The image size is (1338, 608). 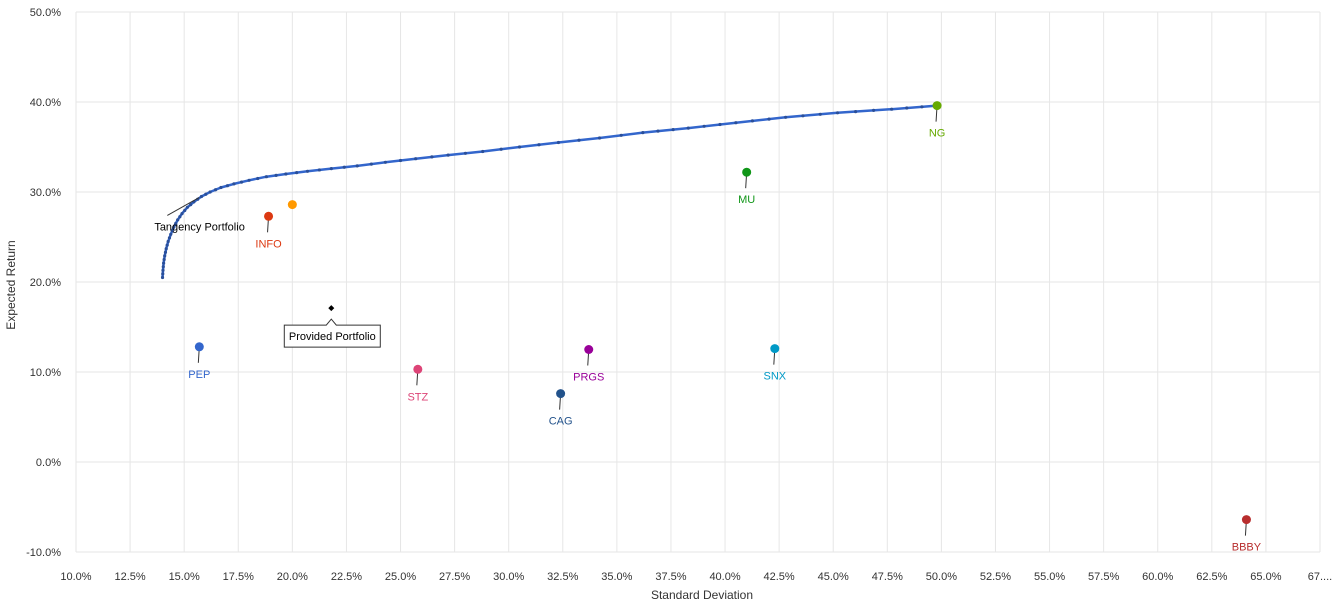 What do you see at coordinates (702, 595) in the screenshot?
I see `x-axis-title: Standard Deviation` at bounding box center [702, 595].